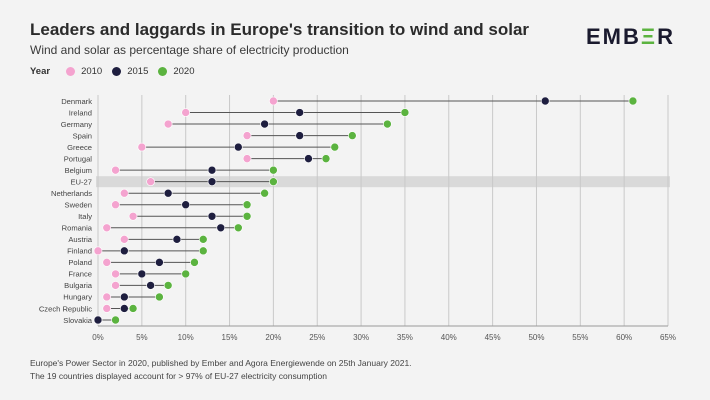  What do you see at coordinates (186, 337) in the screenshot?
I see `x-tick-label: 10%` at bounding box center [186, 337].